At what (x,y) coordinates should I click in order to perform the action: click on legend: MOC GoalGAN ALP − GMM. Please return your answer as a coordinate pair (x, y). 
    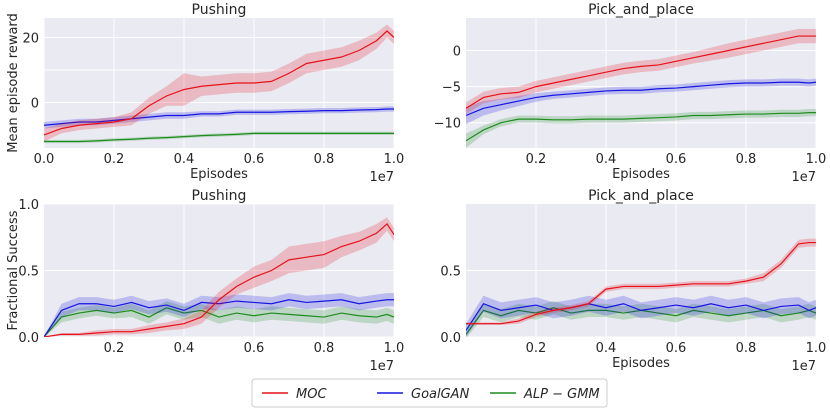
    Looking at the image, I should click on (429, 393).